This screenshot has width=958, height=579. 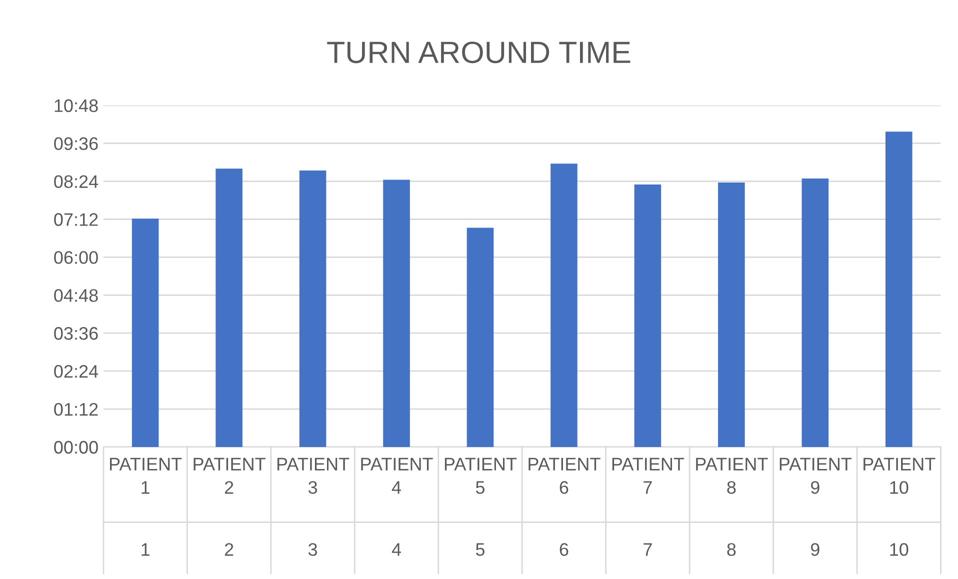 I want to click on category-label: PATIENT 10 10, so click(x=900, y=507).